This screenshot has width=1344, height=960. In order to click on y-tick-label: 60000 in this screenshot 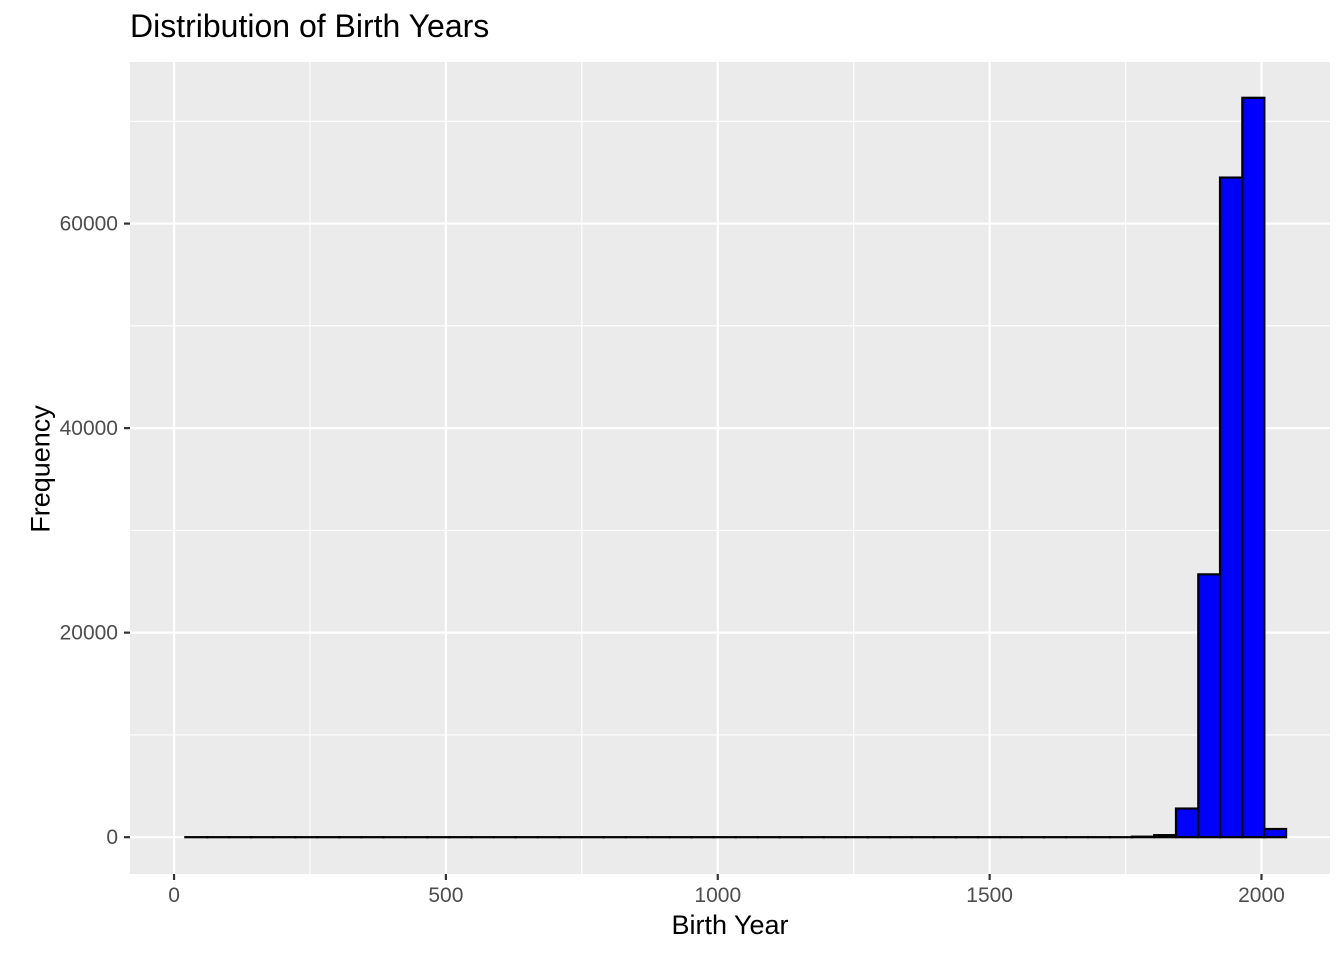, I will do `click(89, 224)`.